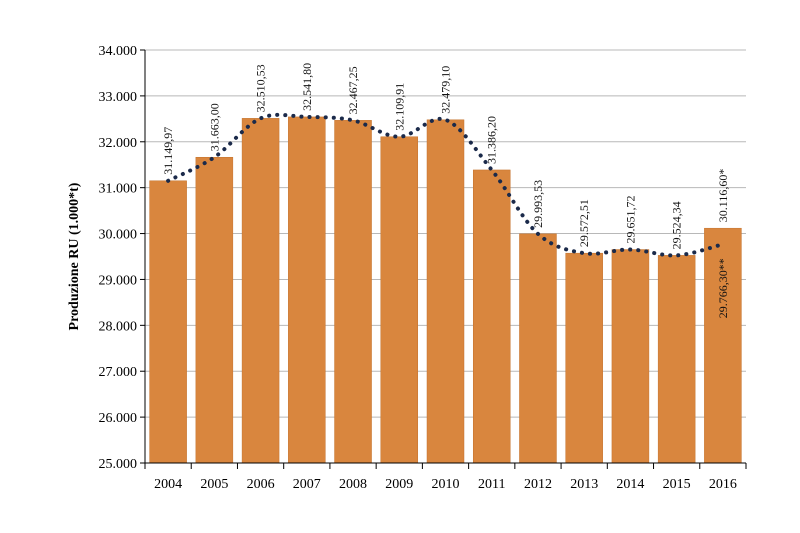 This screenshot has width=800, height=533. I want to click on y-tick-label: 30.000, so click(118, 235).